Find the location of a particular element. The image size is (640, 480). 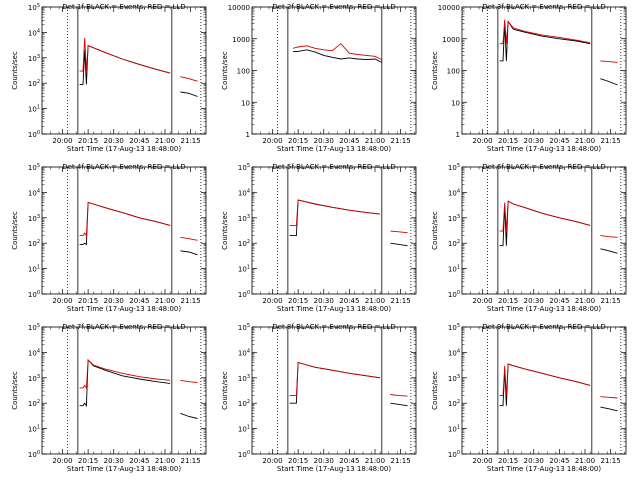

y-tick-label: 1 is located at coordinates (248, 135).